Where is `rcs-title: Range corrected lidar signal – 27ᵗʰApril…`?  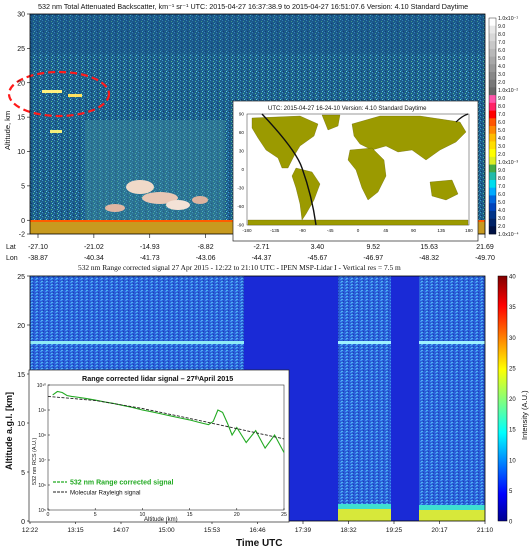 rcs-title: Range corrected lidar signal – 27ᵗʰApril… is located at coordinates (157, 378).